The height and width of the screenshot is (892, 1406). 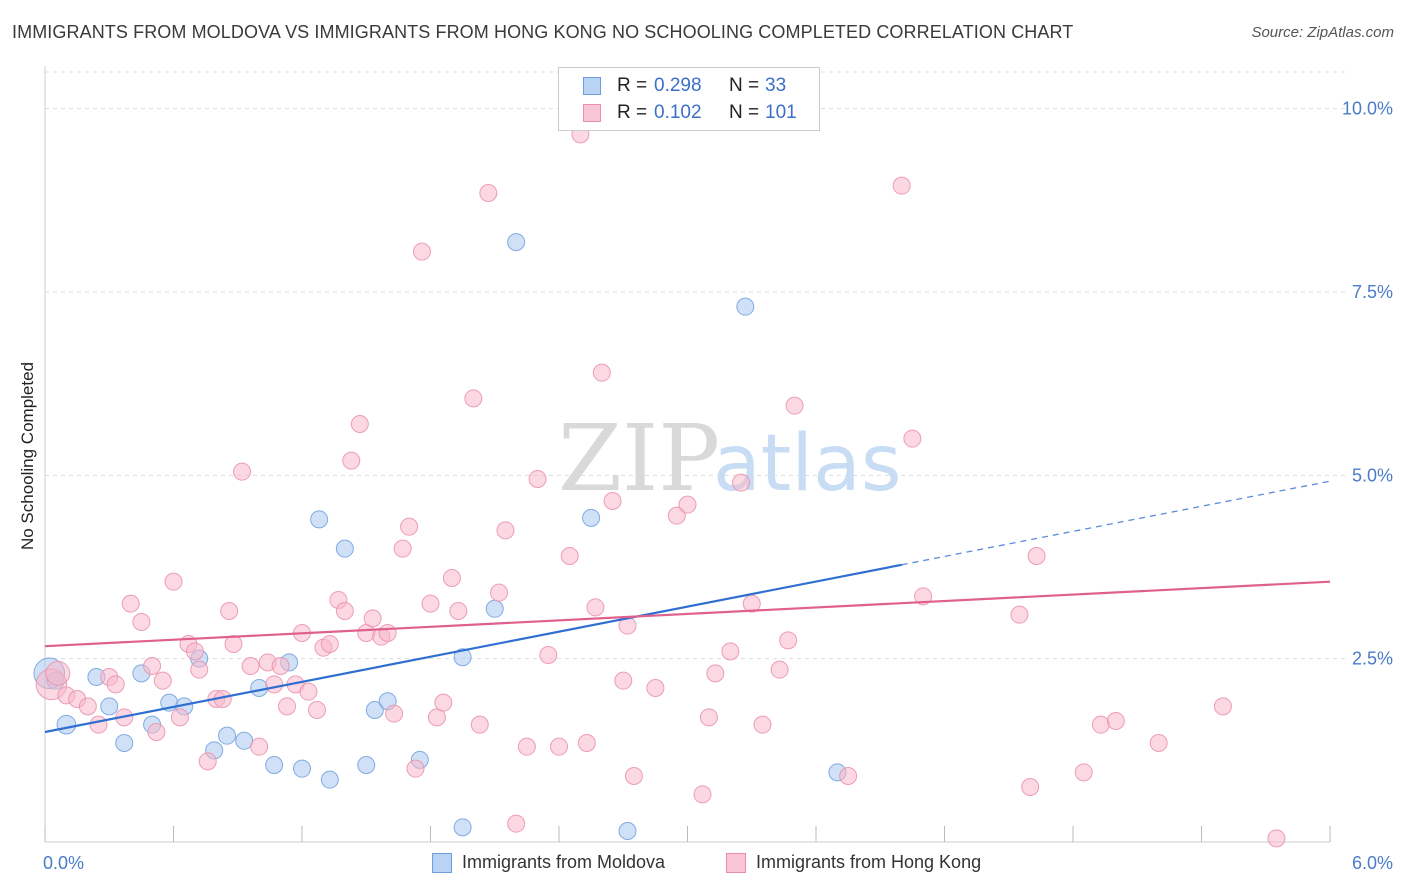 I want to click on x-tick-label: 0.0%, so click(x=63, y=863).